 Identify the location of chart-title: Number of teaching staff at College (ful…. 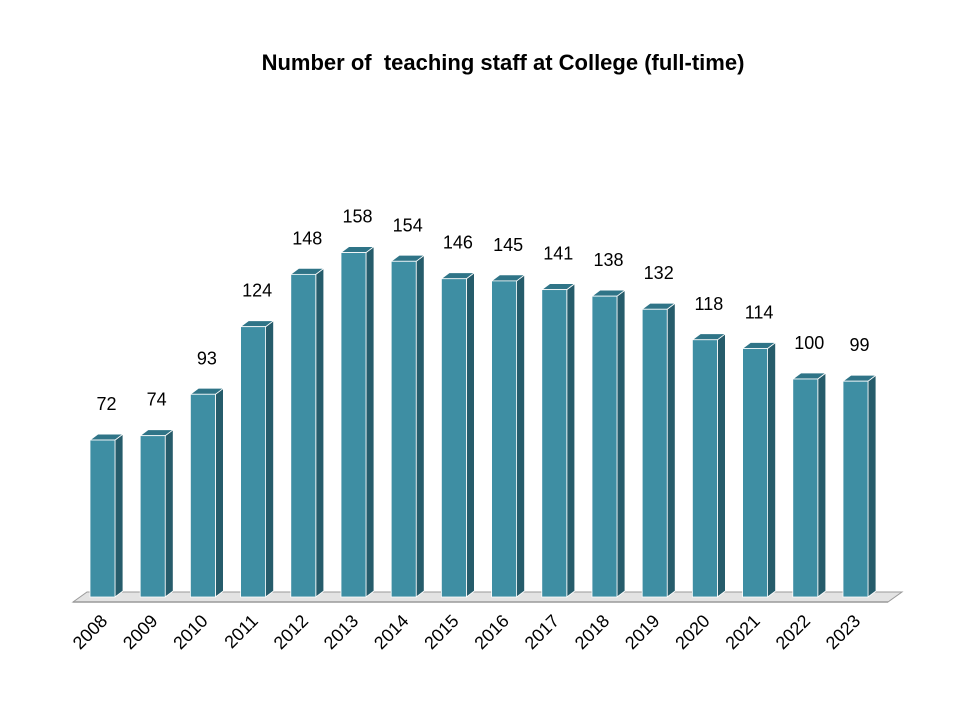
(503, 62).